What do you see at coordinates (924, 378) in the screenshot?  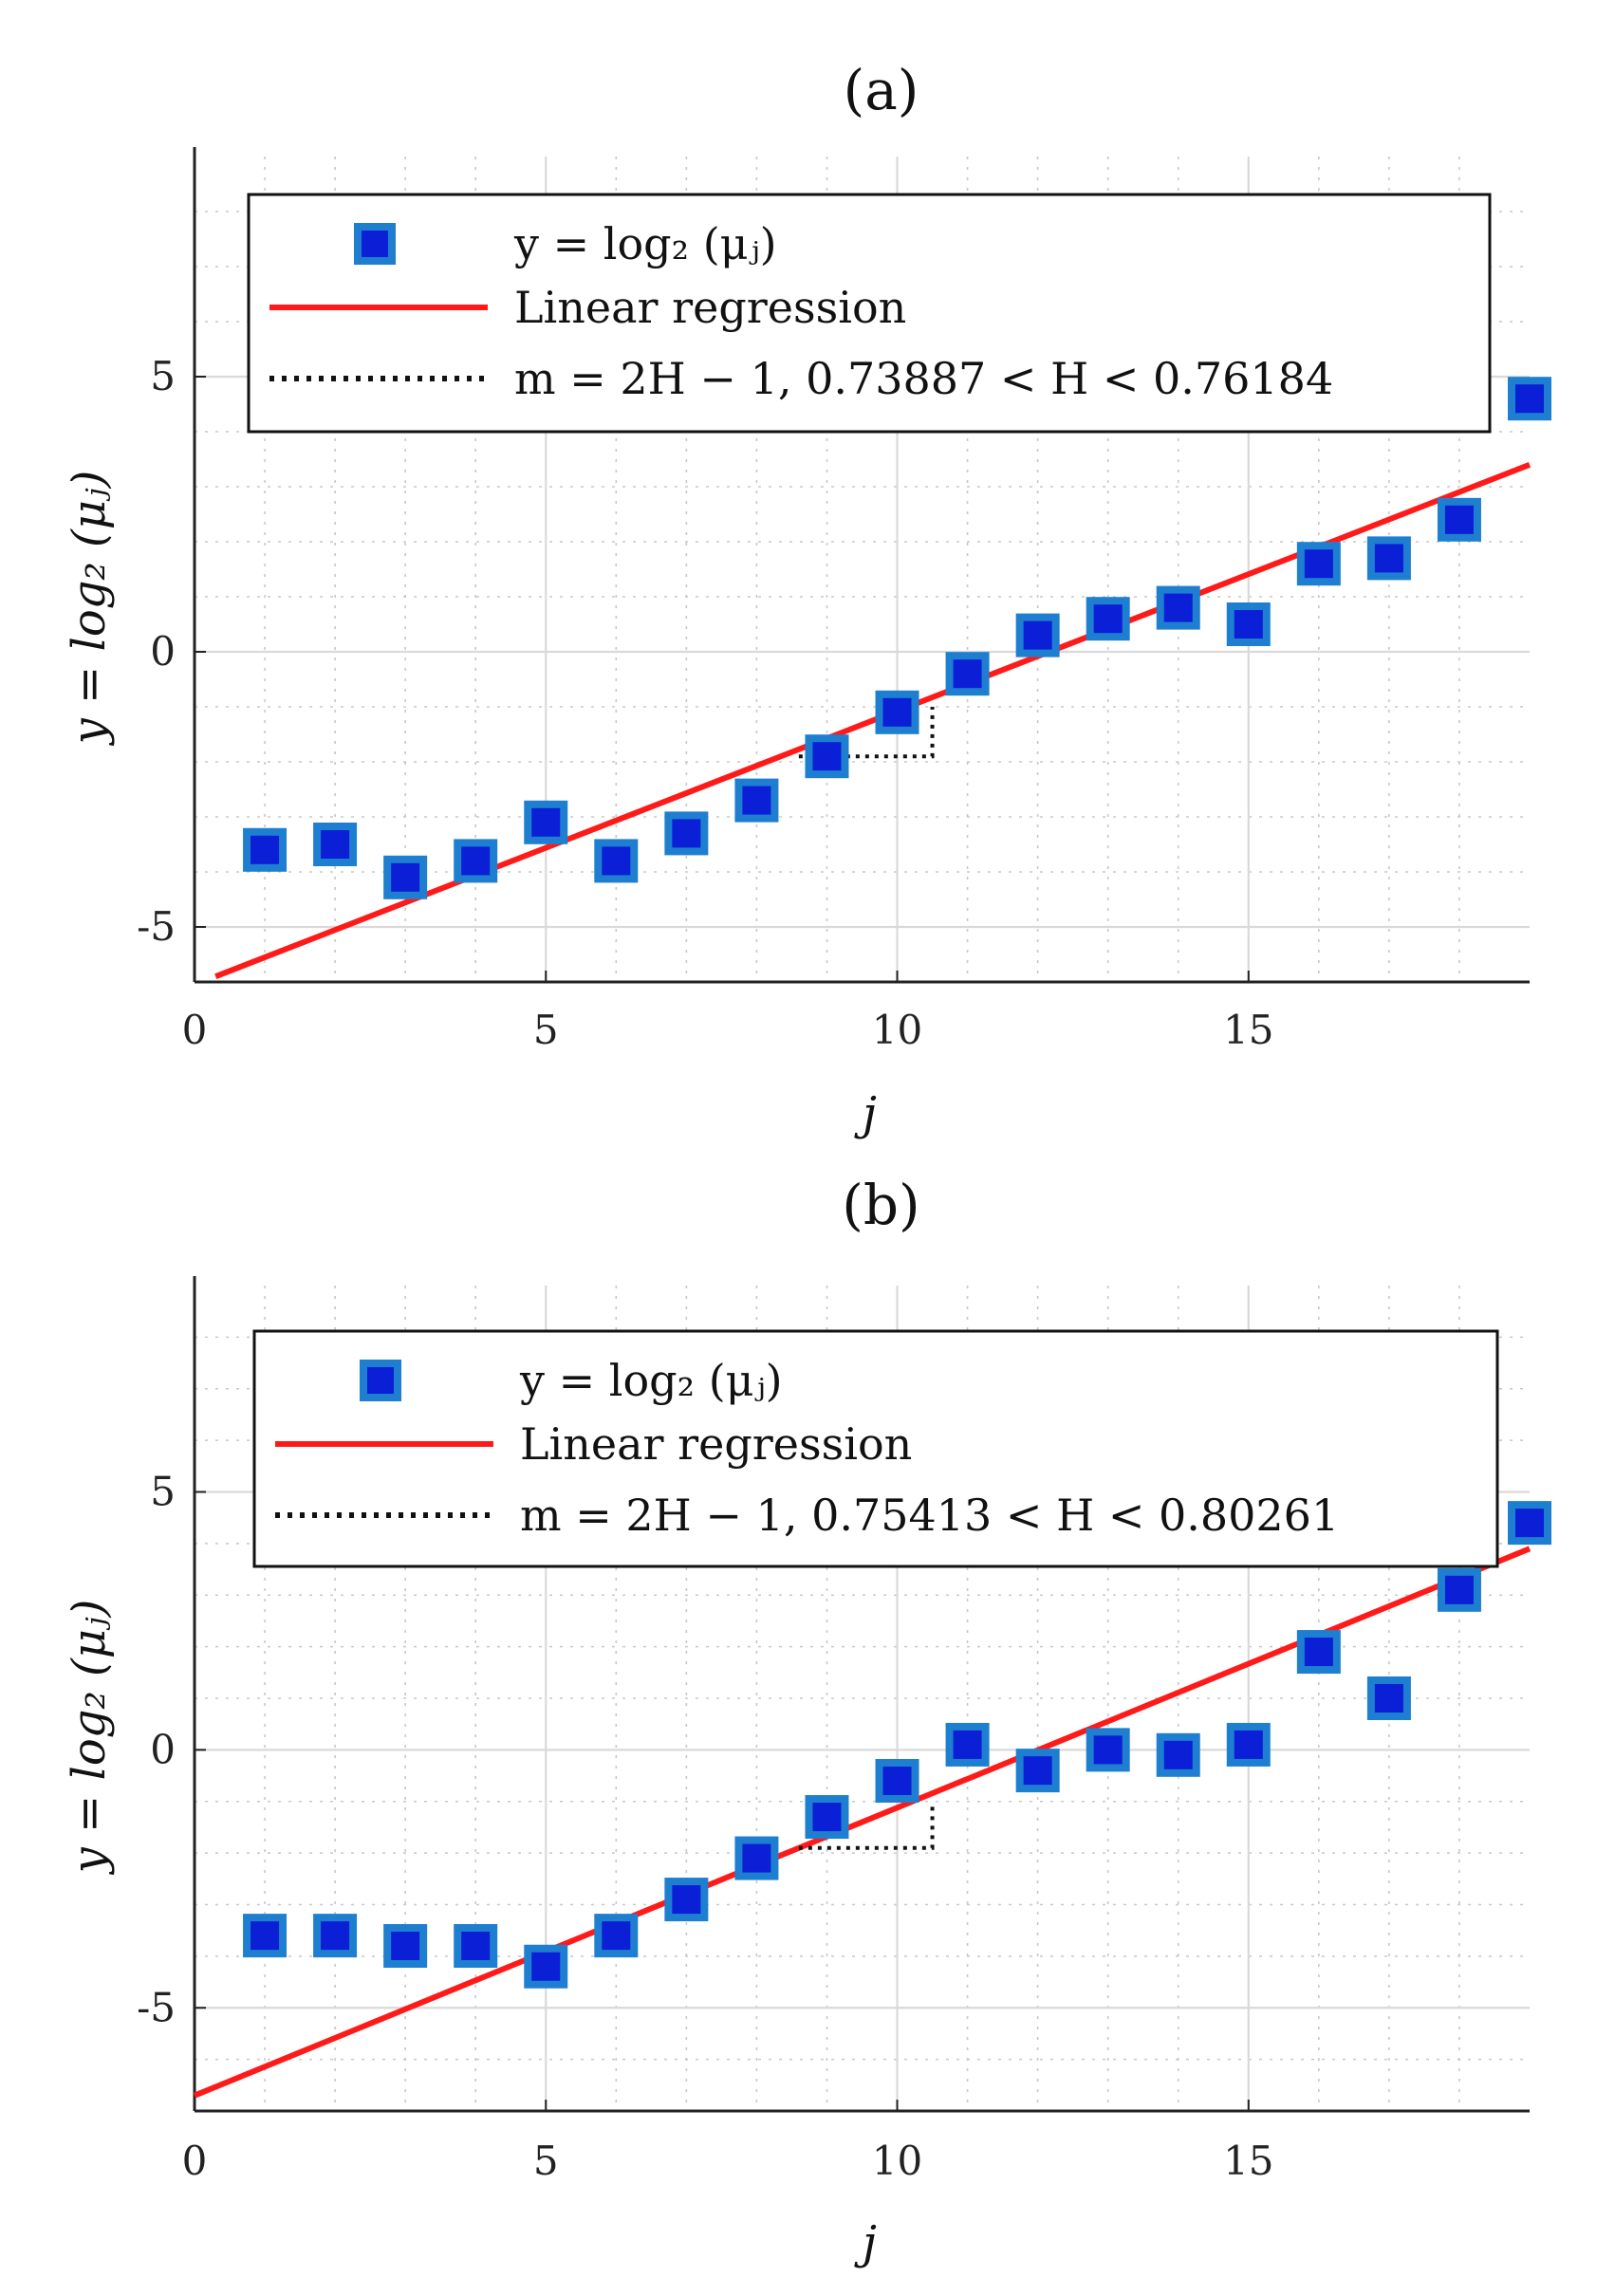 I see `legend-slope-label: m = 2H − 1, 0.73887 < H < 0.76184` at bounding box center [924, 378].